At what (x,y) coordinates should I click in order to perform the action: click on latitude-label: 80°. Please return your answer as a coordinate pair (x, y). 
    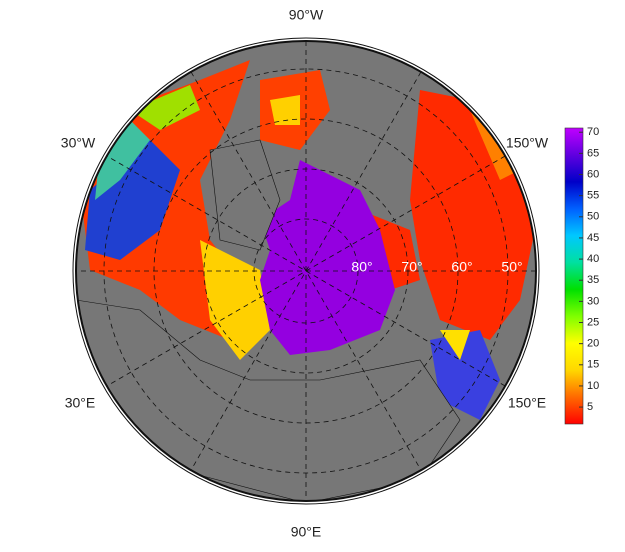
    Looking at the image, I should click on (361, 267).